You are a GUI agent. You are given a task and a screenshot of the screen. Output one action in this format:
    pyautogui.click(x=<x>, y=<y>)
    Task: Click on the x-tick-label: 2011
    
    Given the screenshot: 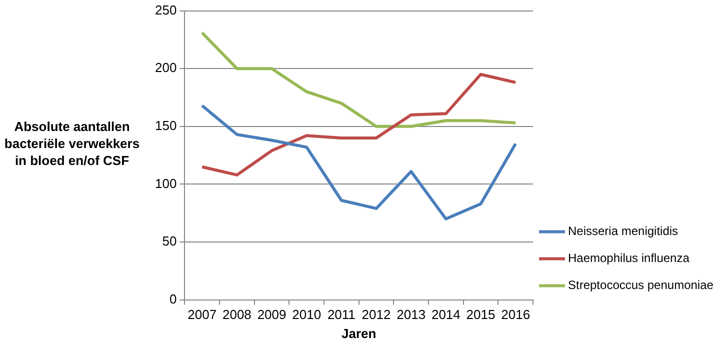 What is the action you would take?
    pyautogui.click(x=341, y=314)
    